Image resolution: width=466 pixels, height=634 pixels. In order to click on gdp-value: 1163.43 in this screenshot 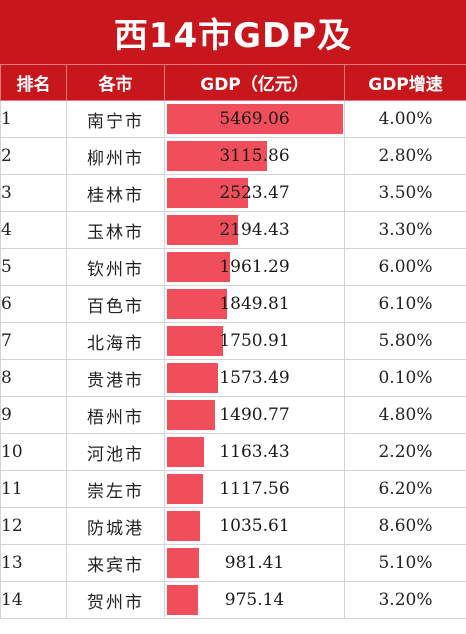, I will do `click(254, 452)`.